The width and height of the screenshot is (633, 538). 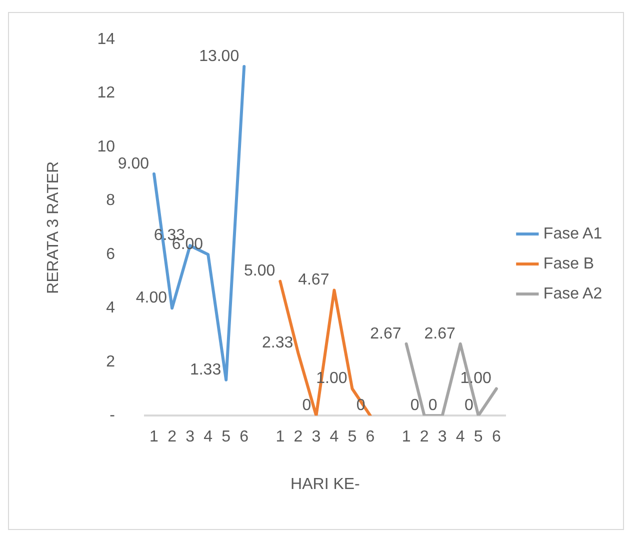 What do you see at coordinates (111, 254) in the screenshot?
I see `y-tick-label: 6` at bounding box center [111, 254].